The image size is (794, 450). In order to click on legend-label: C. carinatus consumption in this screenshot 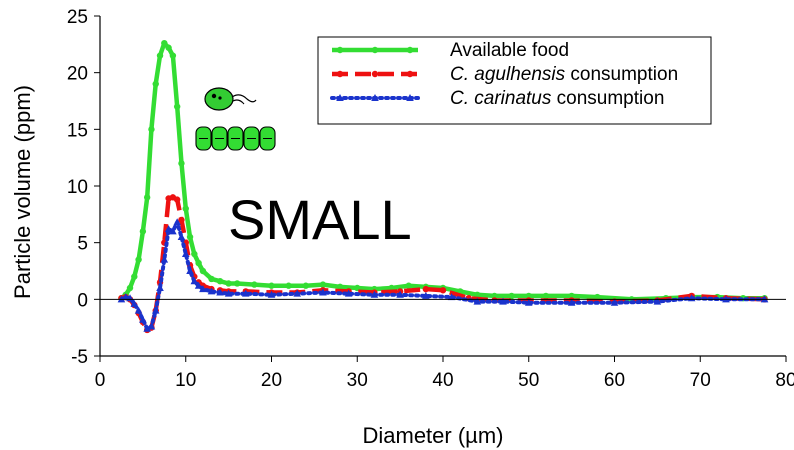, I will do `click(557, 98)`.